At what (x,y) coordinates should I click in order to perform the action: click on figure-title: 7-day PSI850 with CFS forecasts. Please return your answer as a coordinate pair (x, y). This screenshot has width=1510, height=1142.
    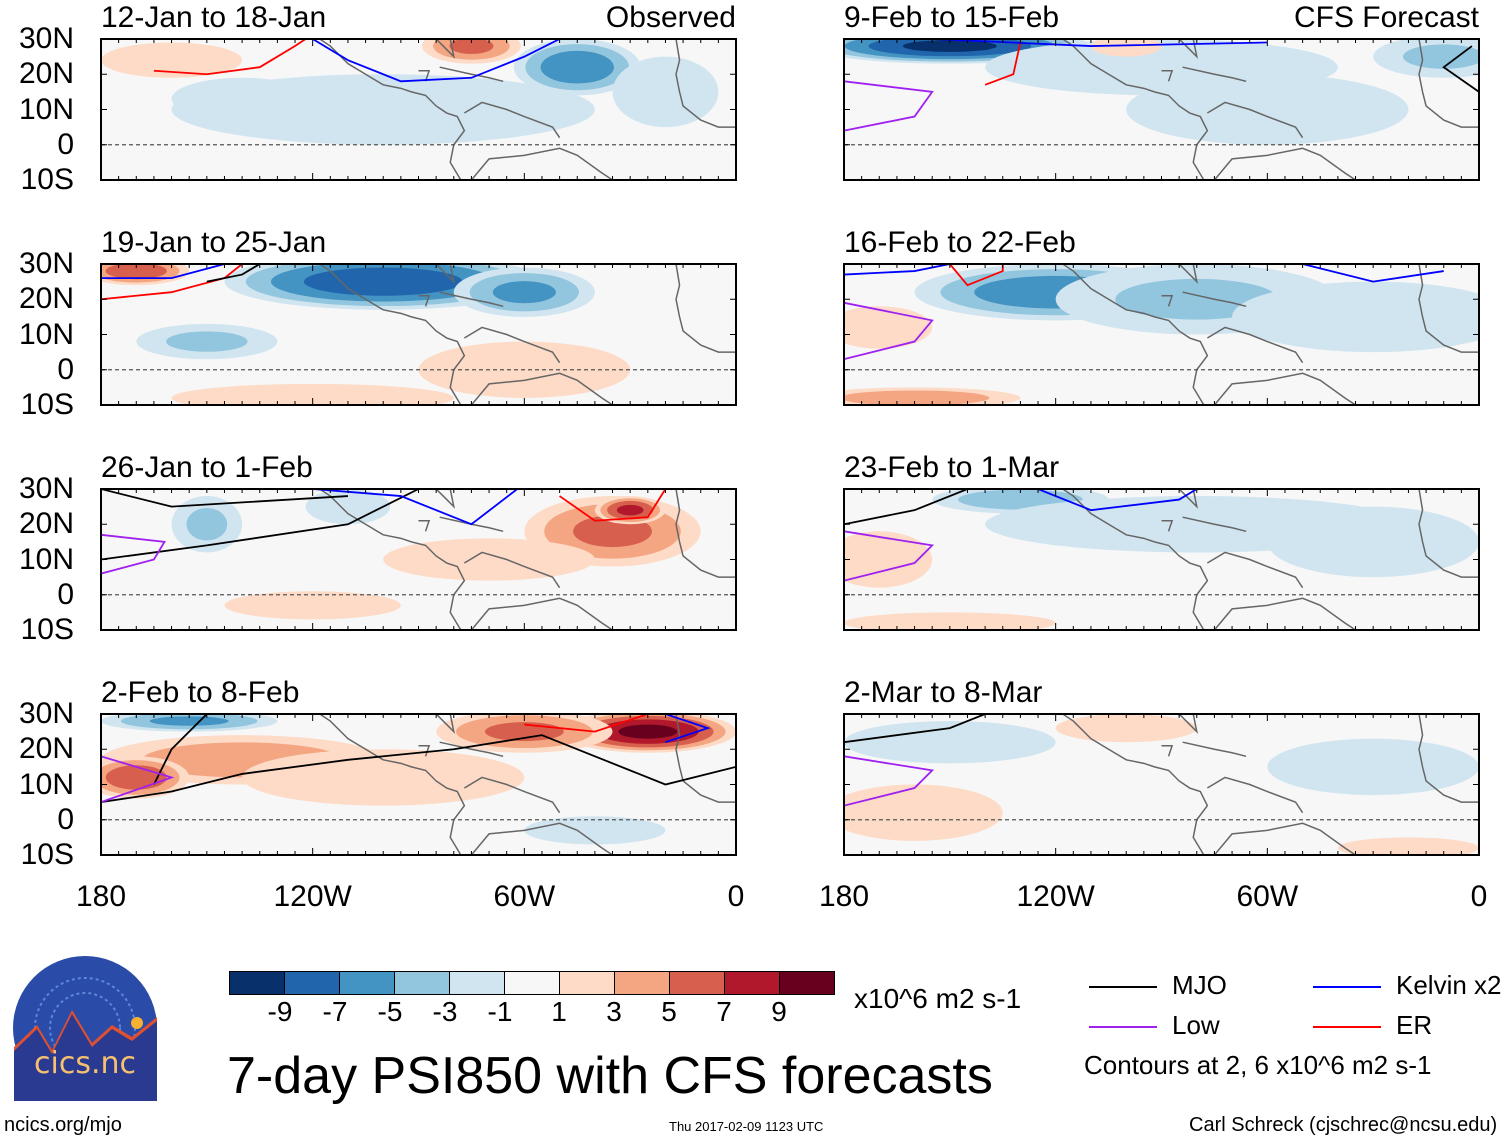
    Looking at the image, I should click on (610, 1076).